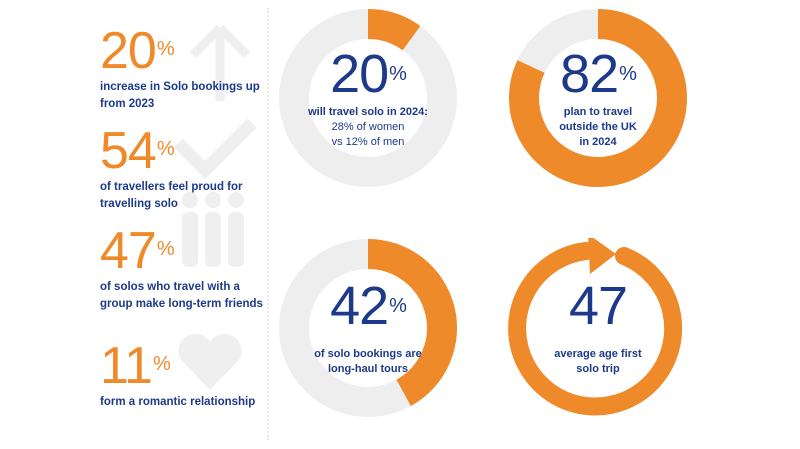  I want to click on donut-average-age: 47 average age first solo trip, so click(598, 328).